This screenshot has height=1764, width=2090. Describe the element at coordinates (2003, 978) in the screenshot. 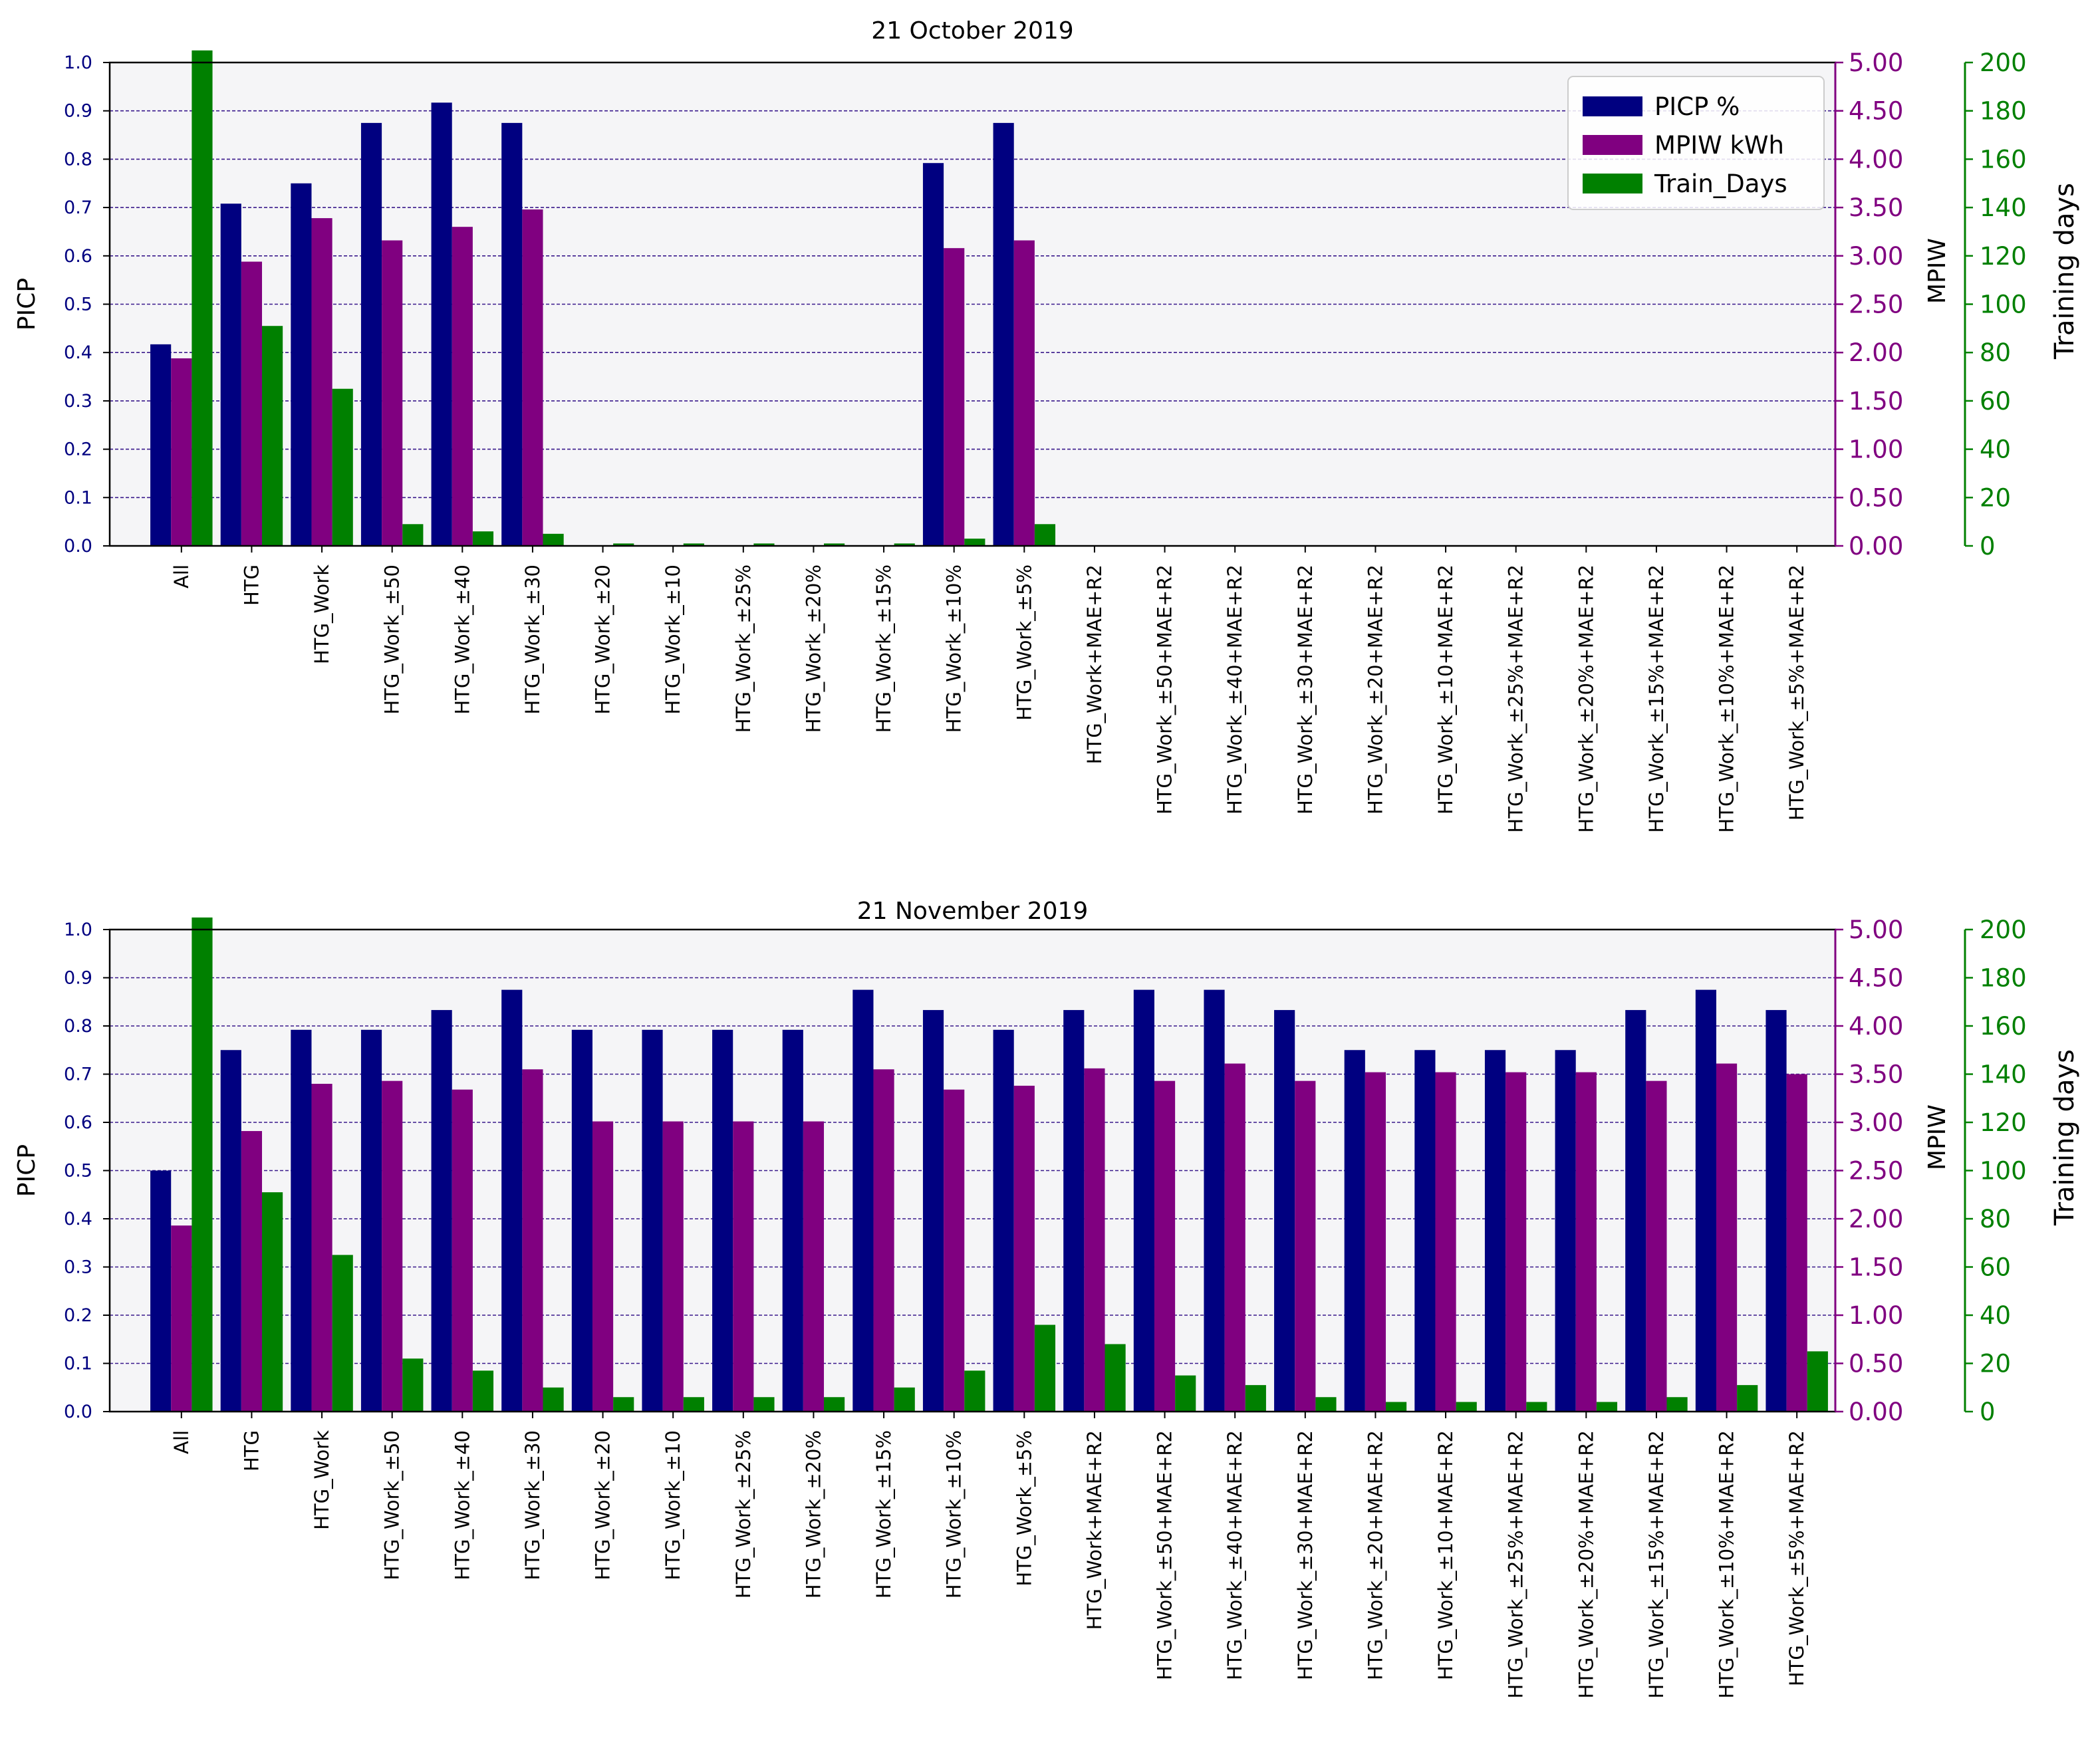

I see `train-tick-label: 180` at that location.